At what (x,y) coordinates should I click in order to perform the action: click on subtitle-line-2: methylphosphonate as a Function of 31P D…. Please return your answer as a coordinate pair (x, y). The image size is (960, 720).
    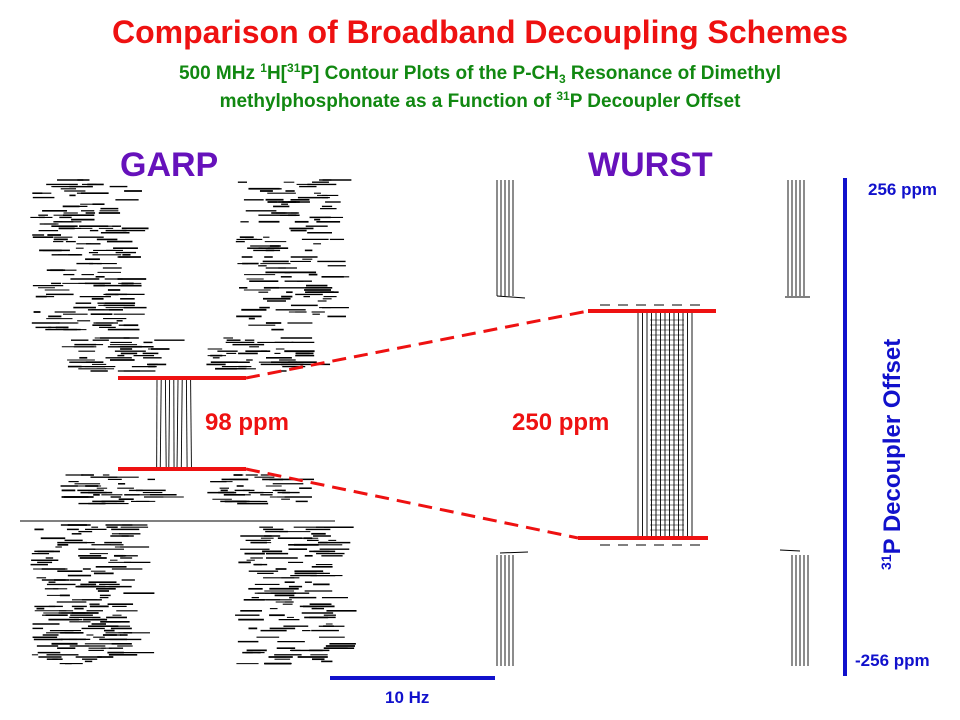
    Looking at the image, I should click on (480, 100).